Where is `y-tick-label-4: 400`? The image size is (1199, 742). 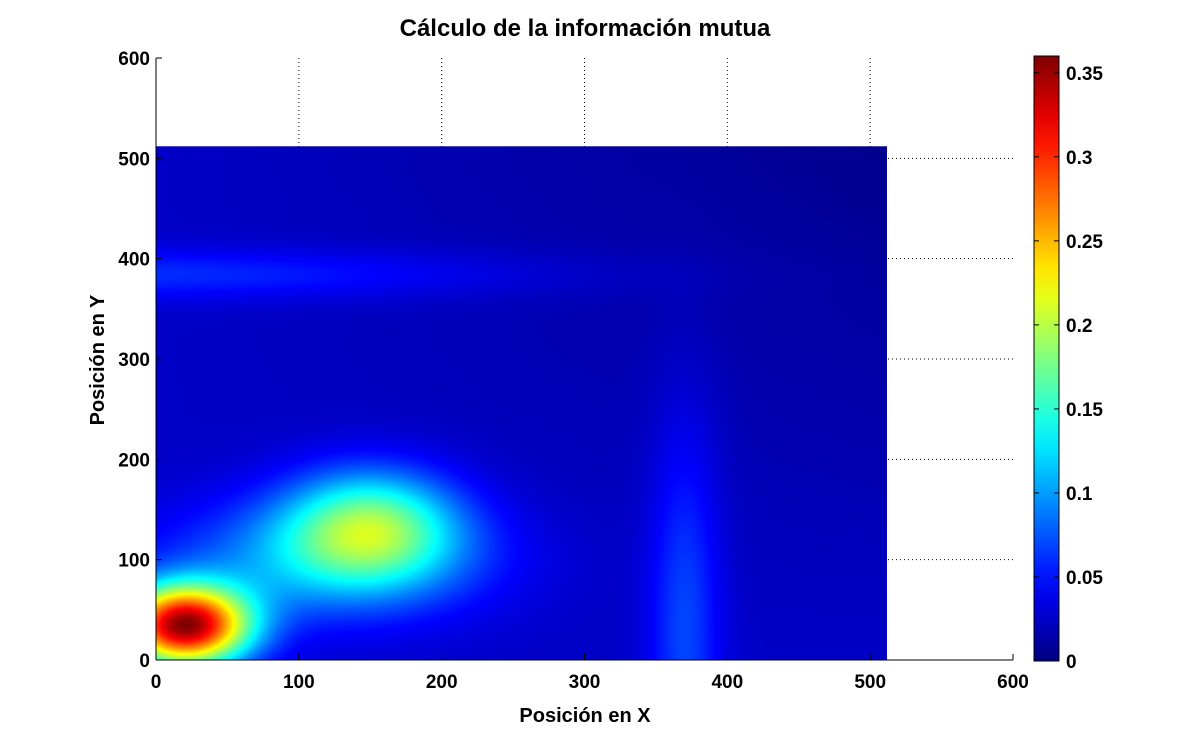 y-tick-label-4: 400 is located at coordinates (134, 260).